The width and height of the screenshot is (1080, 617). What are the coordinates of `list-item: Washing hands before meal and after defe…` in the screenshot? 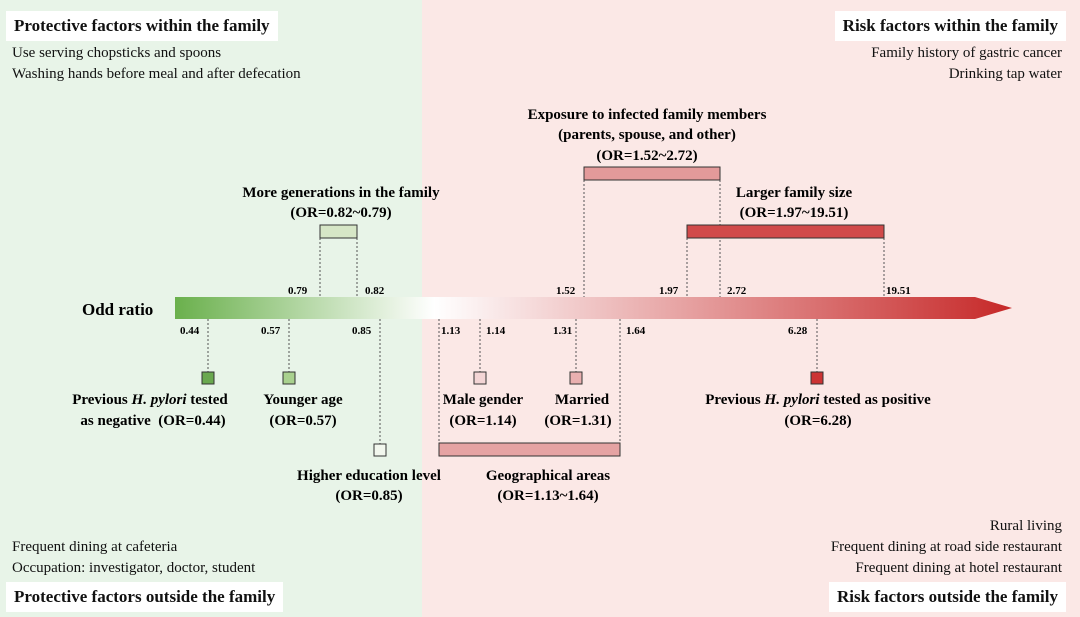 It's located at (156, 74).